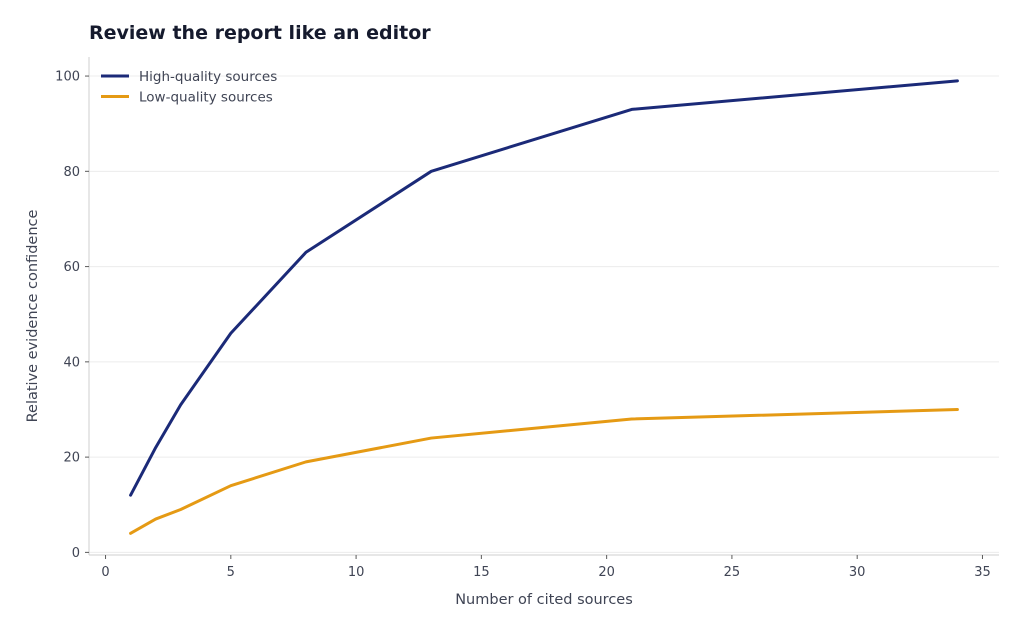 This screenshot has width=1024, height=631. Describe the element at coordinates (67, 77) in the screenshot. I see `y-tick-label: 100` at that location.